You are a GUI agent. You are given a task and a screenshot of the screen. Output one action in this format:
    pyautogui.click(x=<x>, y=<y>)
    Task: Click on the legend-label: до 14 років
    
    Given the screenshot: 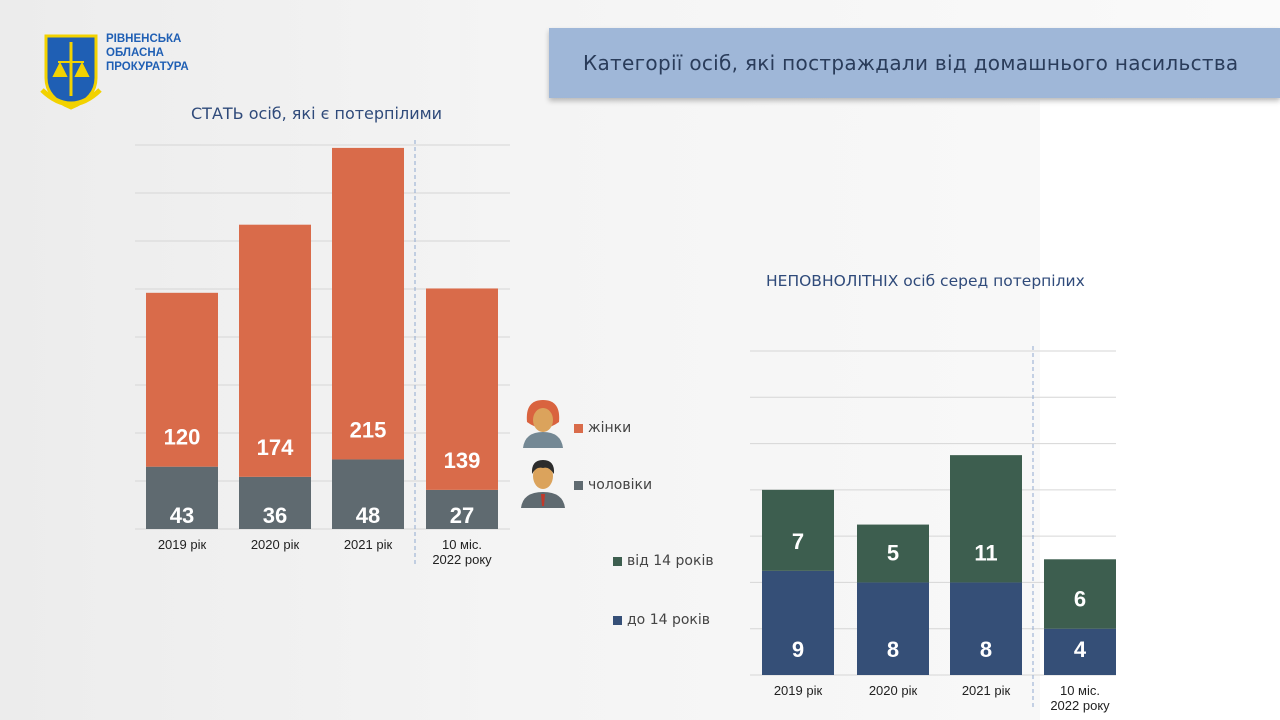 What is the action you would take?
    pyautogui.click(x=669, y=620)
    